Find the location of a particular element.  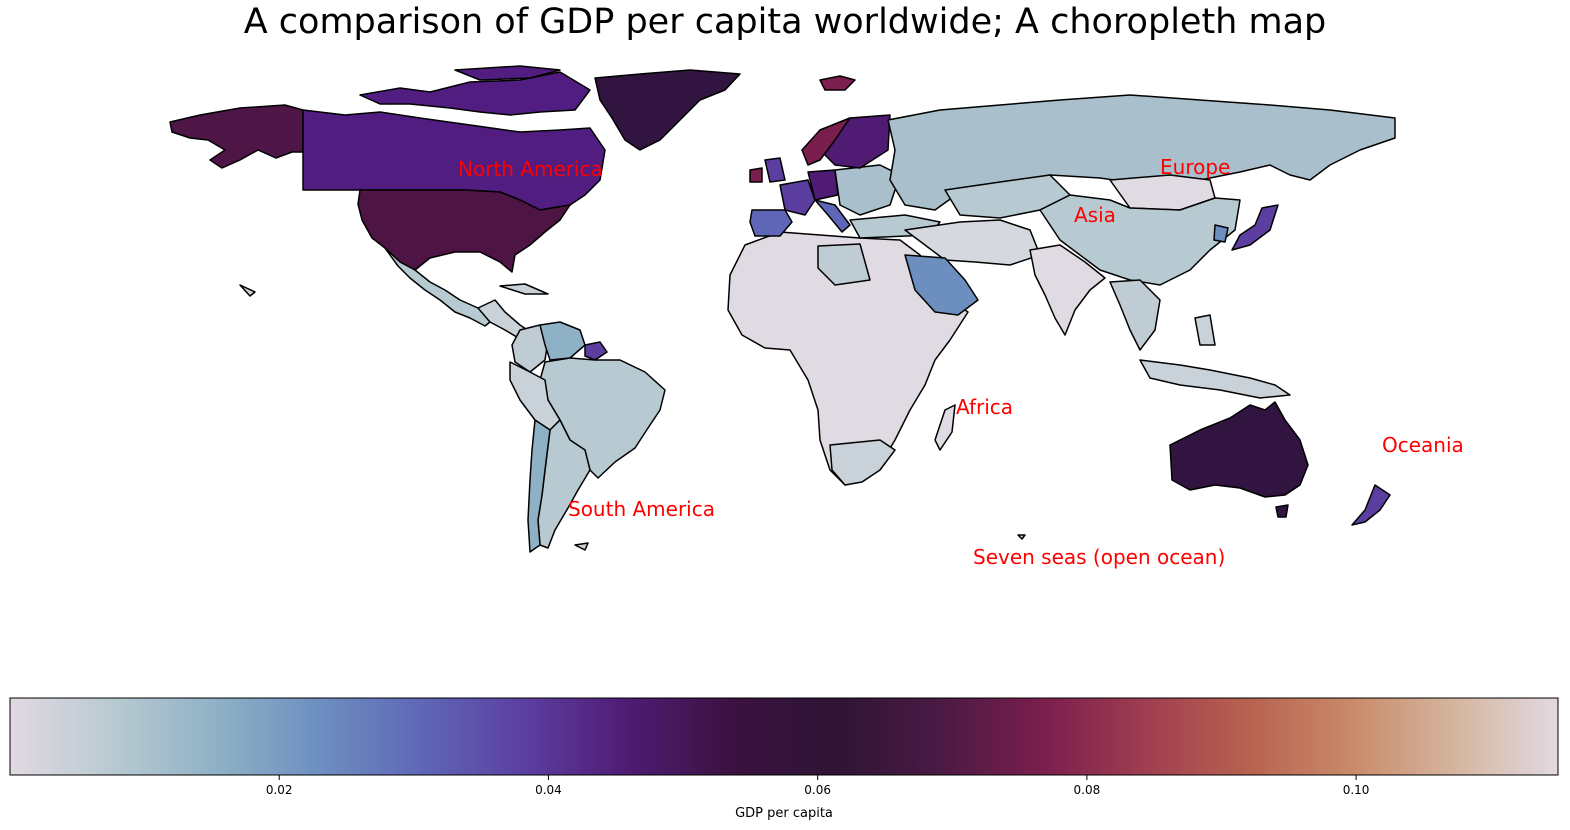

country-canada-islands is located at coordinates (475, 93).